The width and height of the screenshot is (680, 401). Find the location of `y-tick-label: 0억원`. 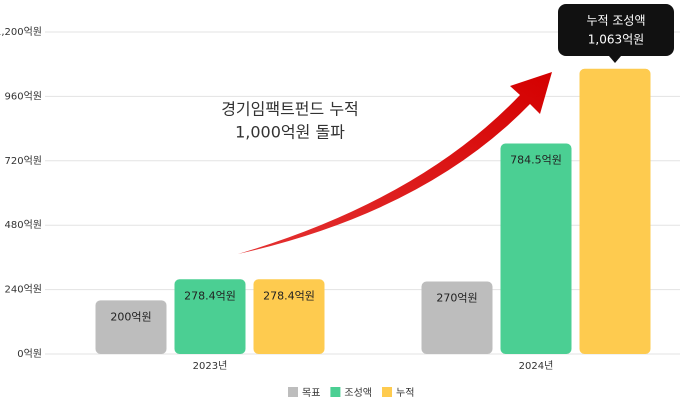

y-tick-label: 0억원 is located at coordinates (29, 354).